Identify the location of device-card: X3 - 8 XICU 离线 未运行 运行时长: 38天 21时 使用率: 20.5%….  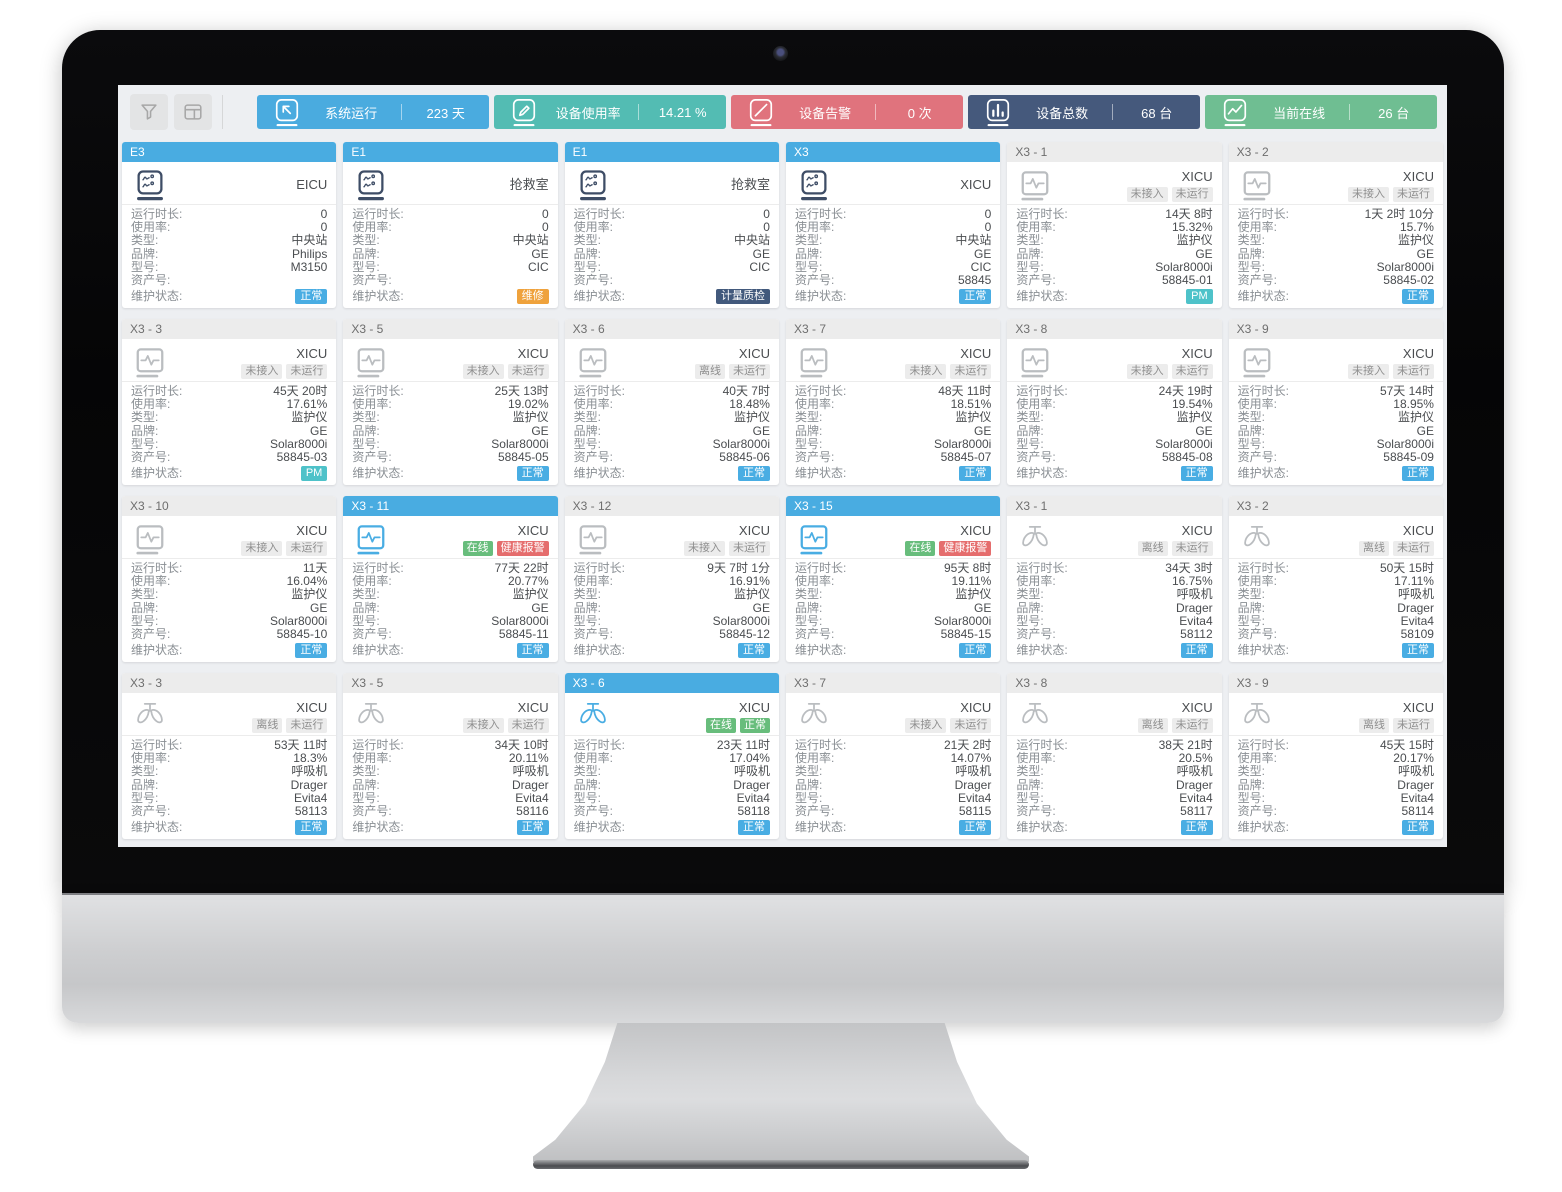
(1114, 756).